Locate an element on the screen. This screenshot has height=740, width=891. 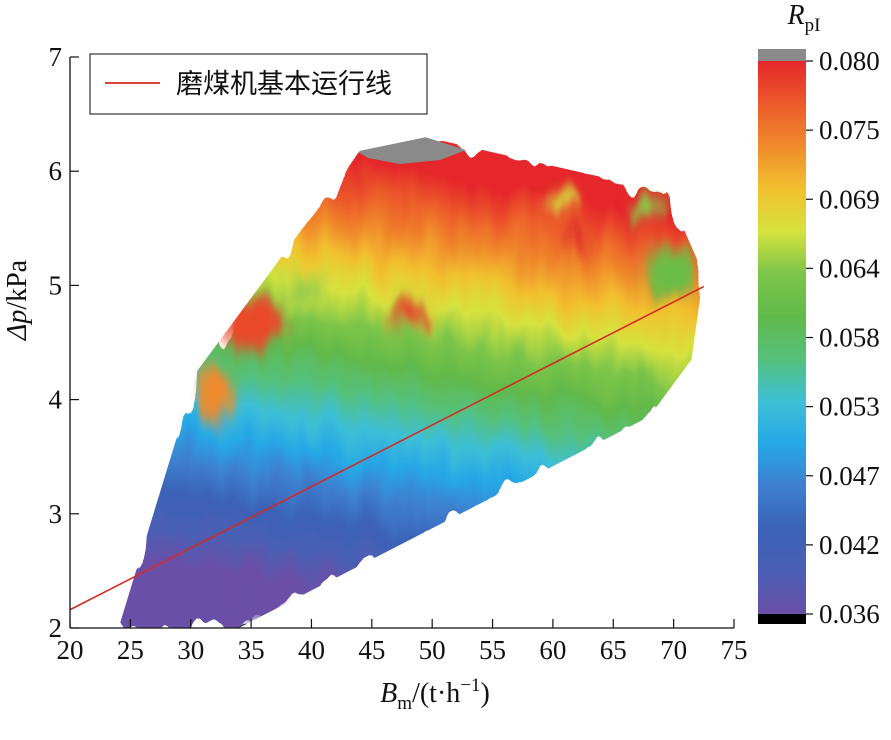
legend-box is located at coordinates (258, 84).